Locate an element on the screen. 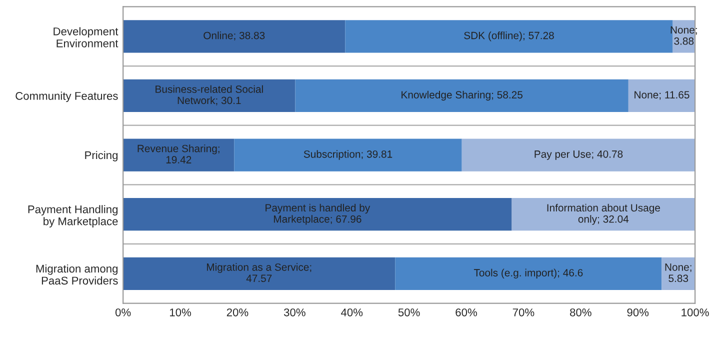 The width and height of the screenshot is (724, 337). x-tick-label: 30% is located at coordinates (295, 312).